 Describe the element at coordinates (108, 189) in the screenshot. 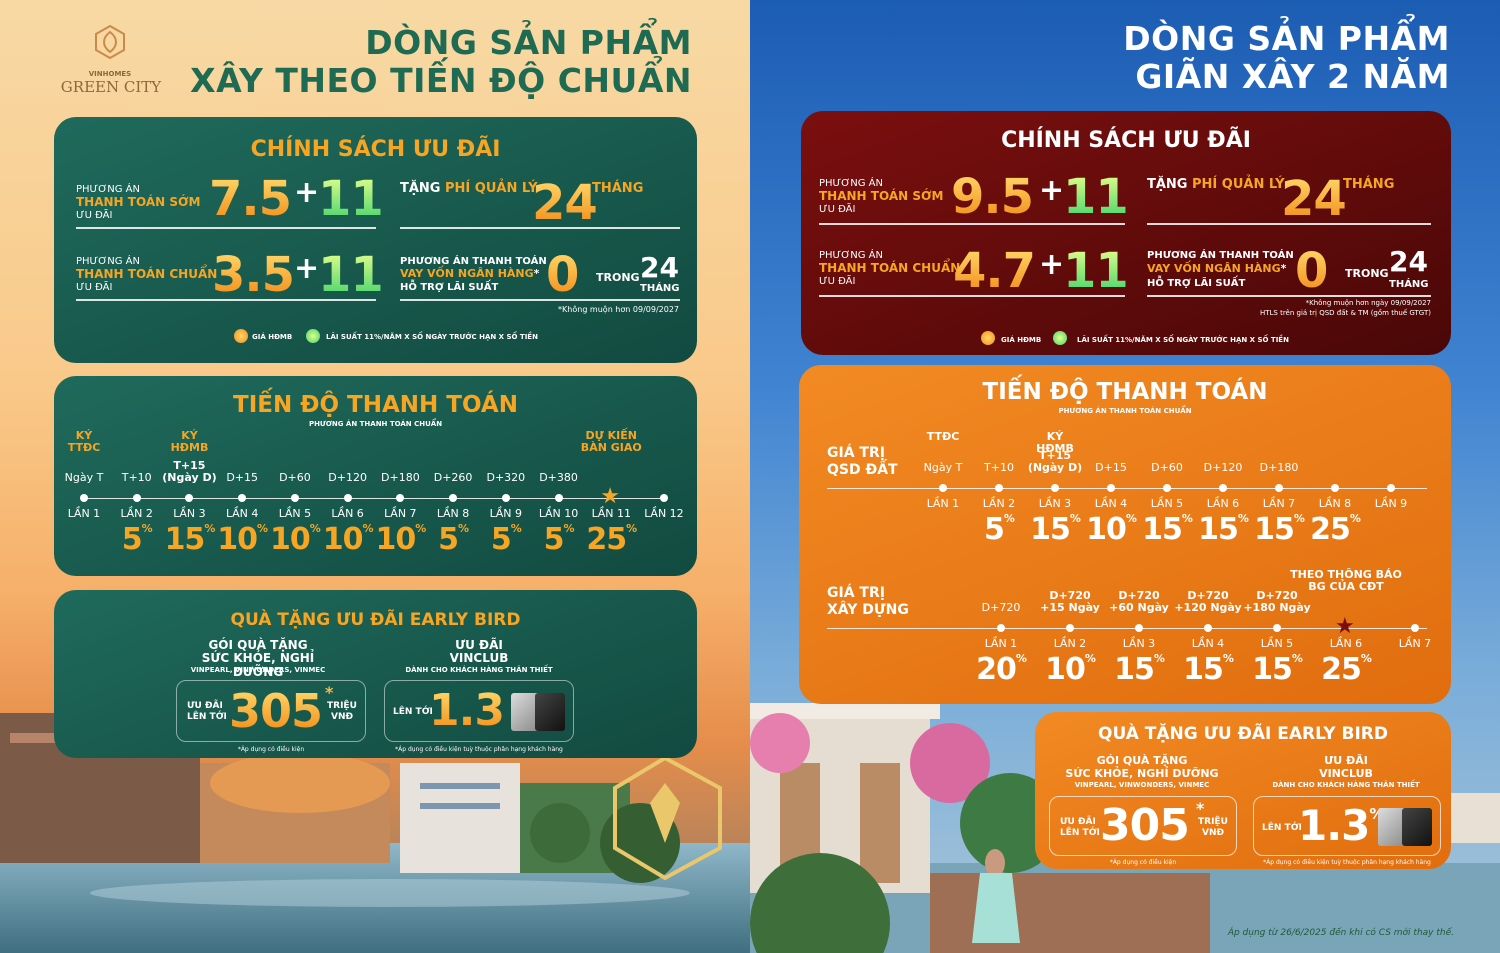

I see `left-early-label1: PHƯƠNG ÁN` at that location.